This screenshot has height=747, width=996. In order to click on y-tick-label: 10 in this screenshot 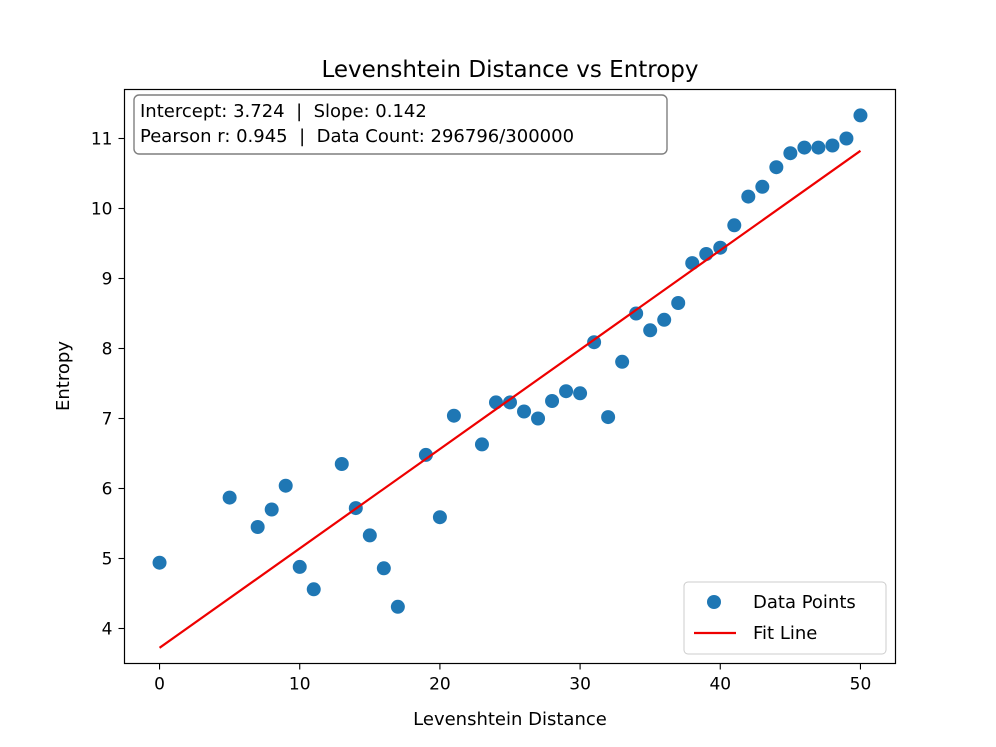, I will do `click(102, 210)`.